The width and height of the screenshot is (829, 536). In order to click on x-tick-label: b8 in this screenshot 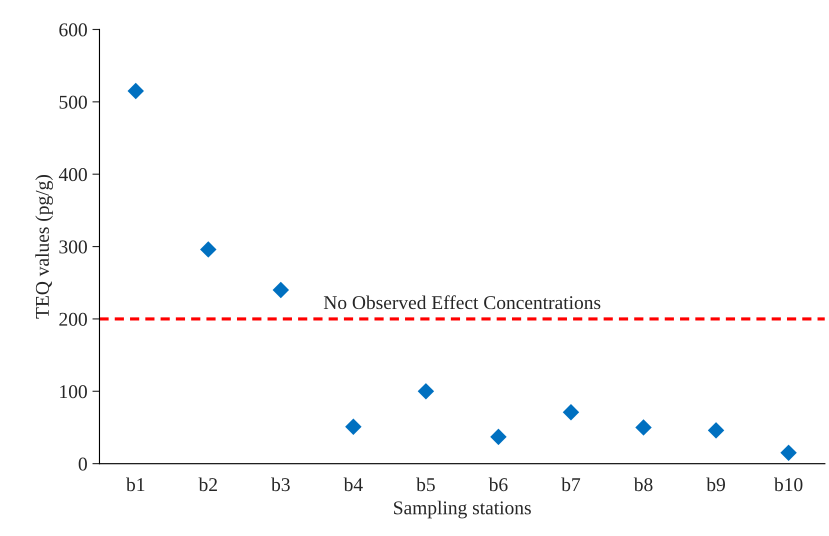, I will do `click(643, 485)`.